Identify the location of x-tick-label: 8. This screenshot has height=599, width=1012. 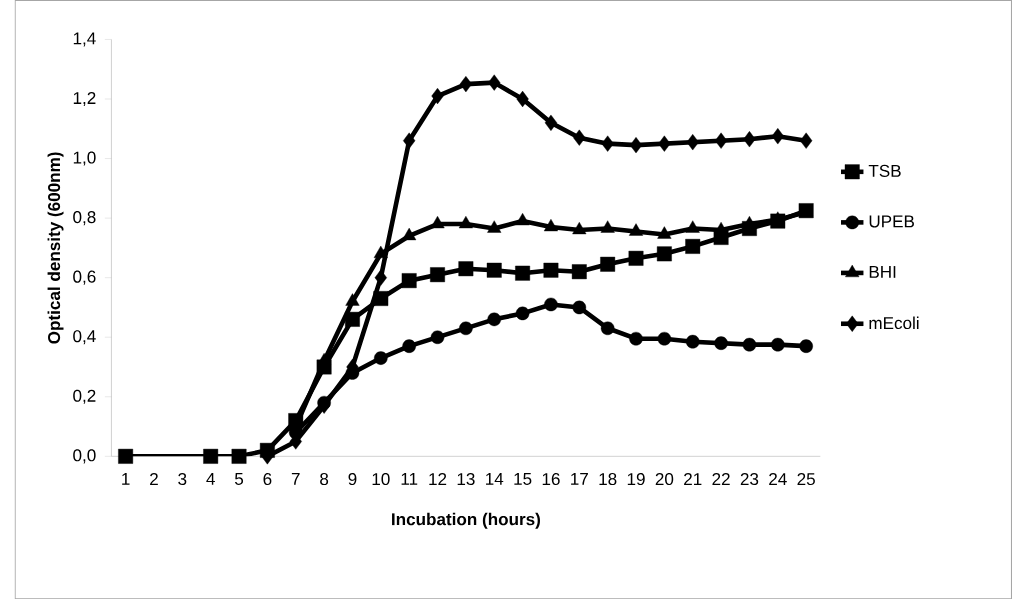
(324, 478).